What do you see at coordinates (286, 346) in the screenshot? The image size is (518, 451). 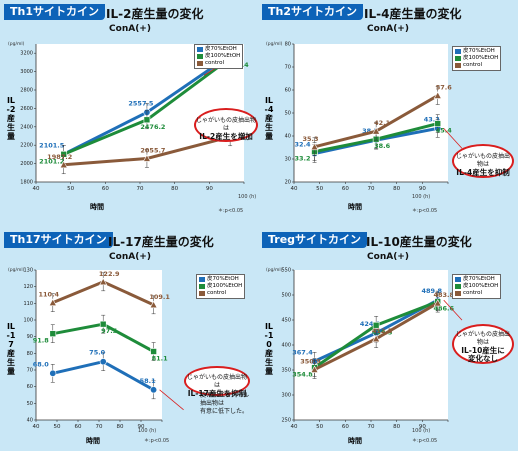 I see `y-tick-label: 400` at bounding box center [286, 346].